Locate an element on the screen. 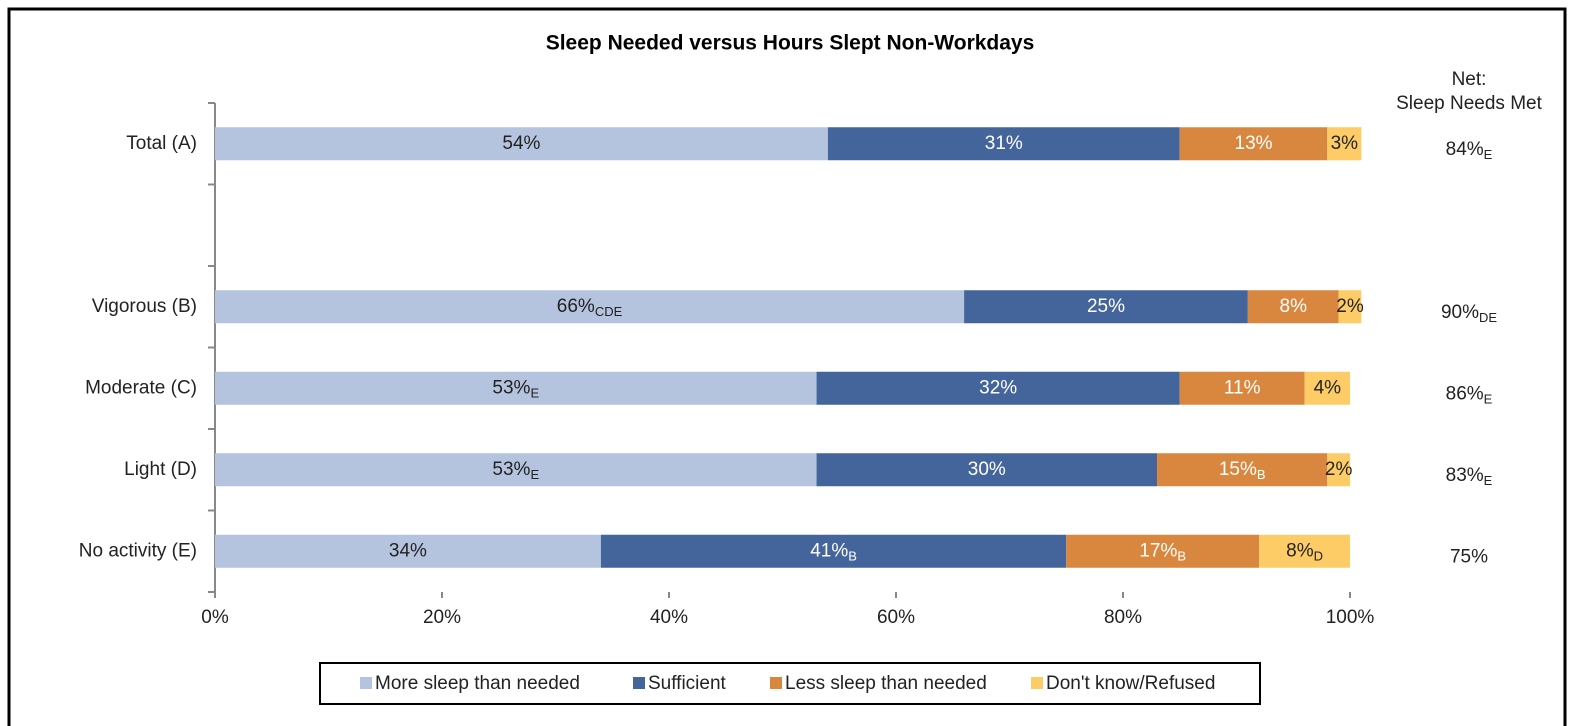  x-tick-label: 40% is located at coordinates (669, 617).